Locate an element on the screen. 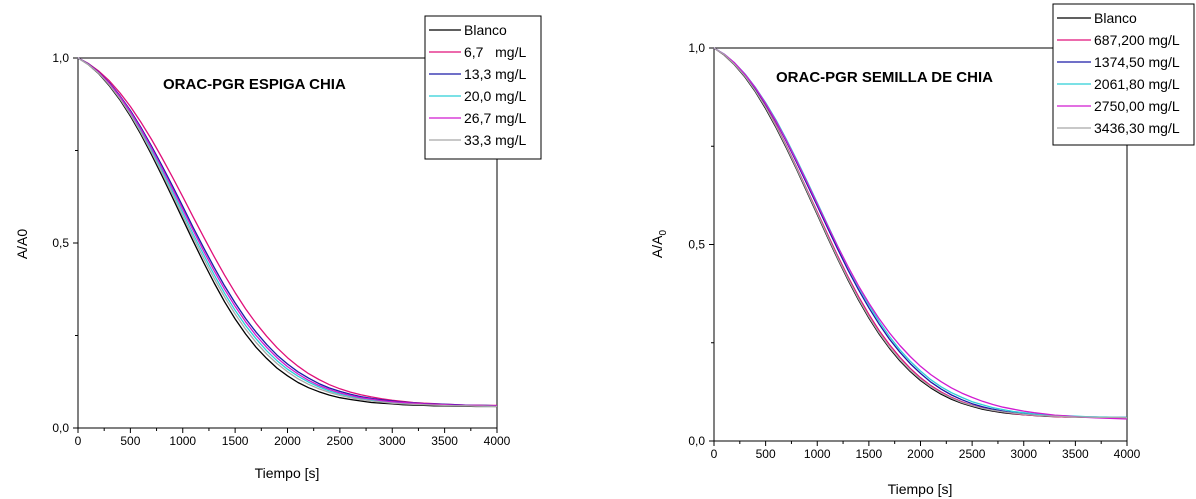 Image resolution: width=1196 pixels, height=499 pixels. legend-label: 2061,80 mg/L is located at coordinates (1137, 84).